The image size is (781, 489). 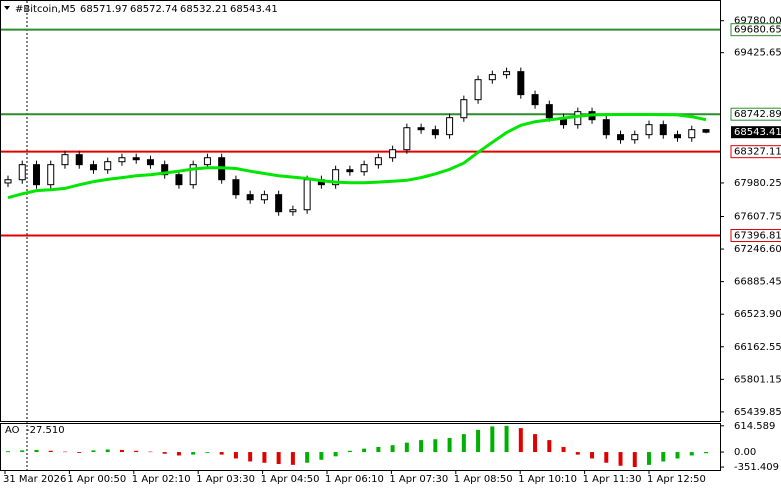 I want to click on level-label: 68327.11, so click(x=757, y=152).